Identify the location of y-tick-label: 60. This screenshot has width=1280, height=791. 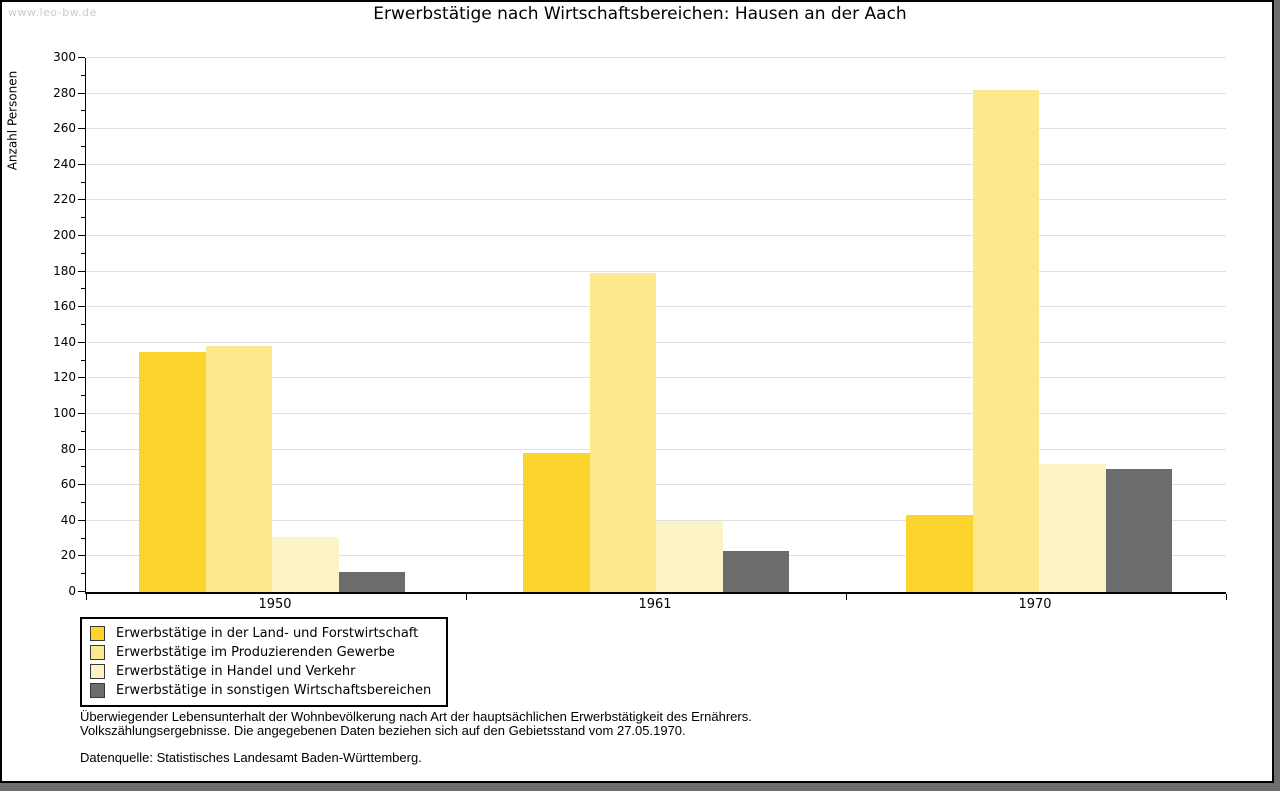
(68, 484).